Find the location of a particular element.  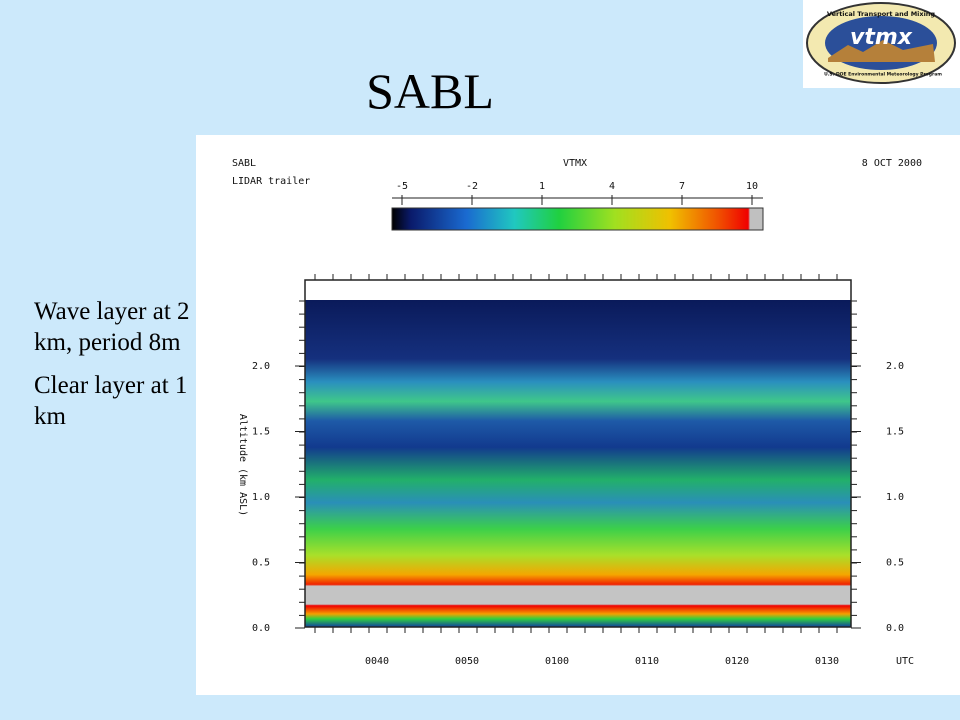

note: Wave layer at 2 km, period 8m is located at coordinates (112, 327).